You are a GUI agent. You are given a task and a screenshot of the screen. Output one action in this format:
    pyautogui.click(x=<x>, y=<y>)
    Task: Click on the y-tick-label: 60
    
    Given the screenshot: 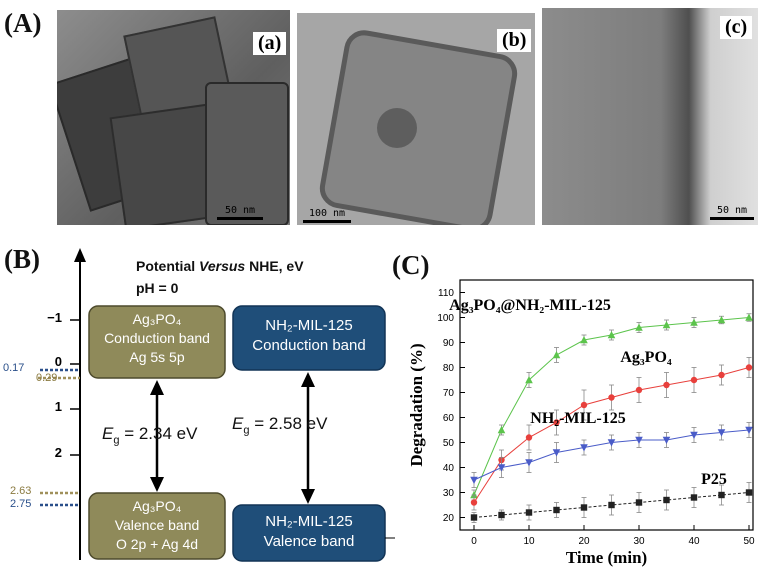 What is the action you would take?
    pyautogui.click(x=449, y=418)
    